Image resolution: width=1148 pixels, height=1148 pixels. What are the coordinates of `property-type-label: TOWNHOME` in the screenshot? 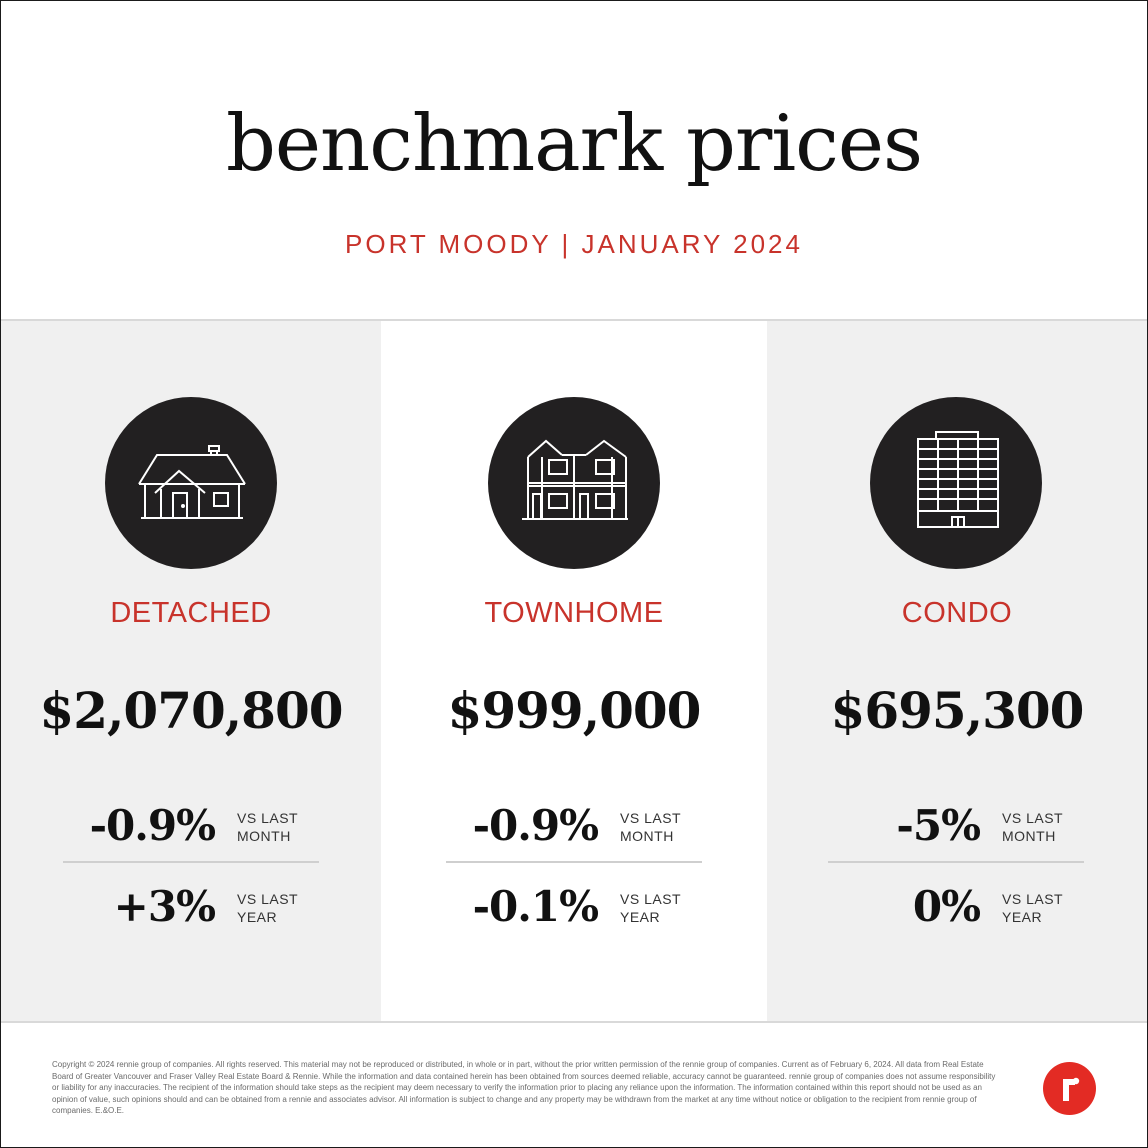 It's located at (574, 613).